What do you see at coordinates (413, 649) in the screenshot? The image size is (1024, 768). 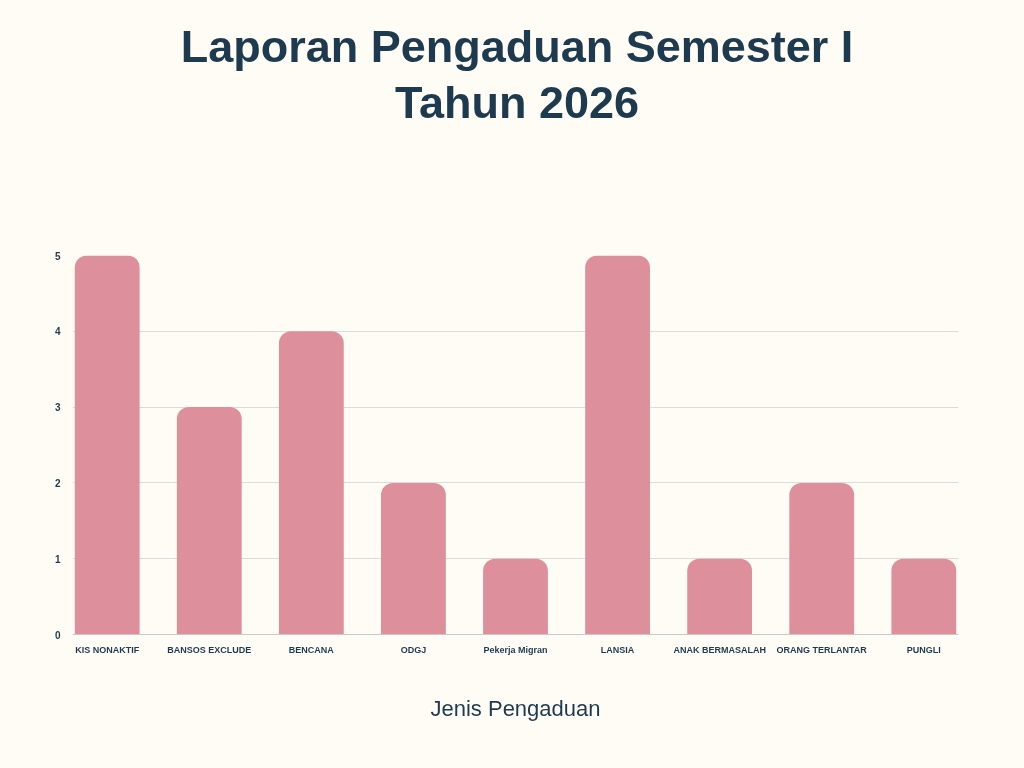 I see `x-tick-label: ODGJ` at bounding box center [413, 649].